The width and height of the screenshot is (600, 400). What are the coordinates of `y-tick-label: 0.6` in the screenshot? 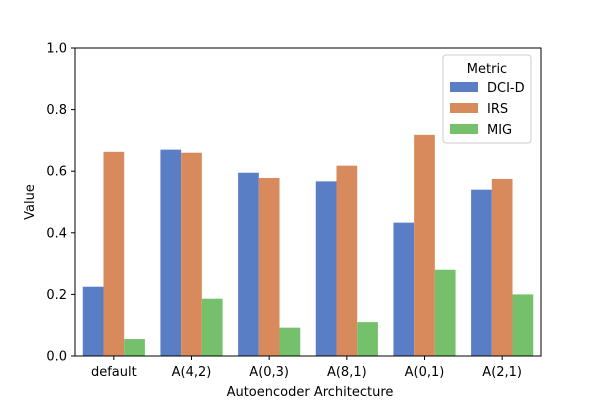 It's located at (56, 172).